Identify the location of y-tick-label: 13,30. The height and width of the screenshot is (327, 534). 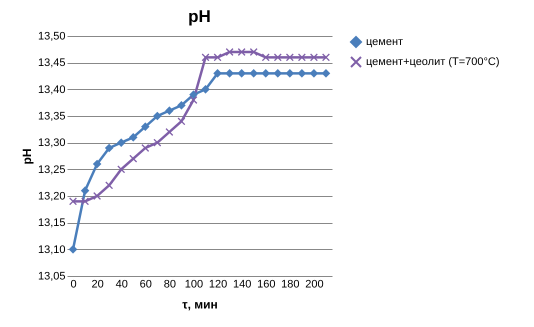
(52, 143).